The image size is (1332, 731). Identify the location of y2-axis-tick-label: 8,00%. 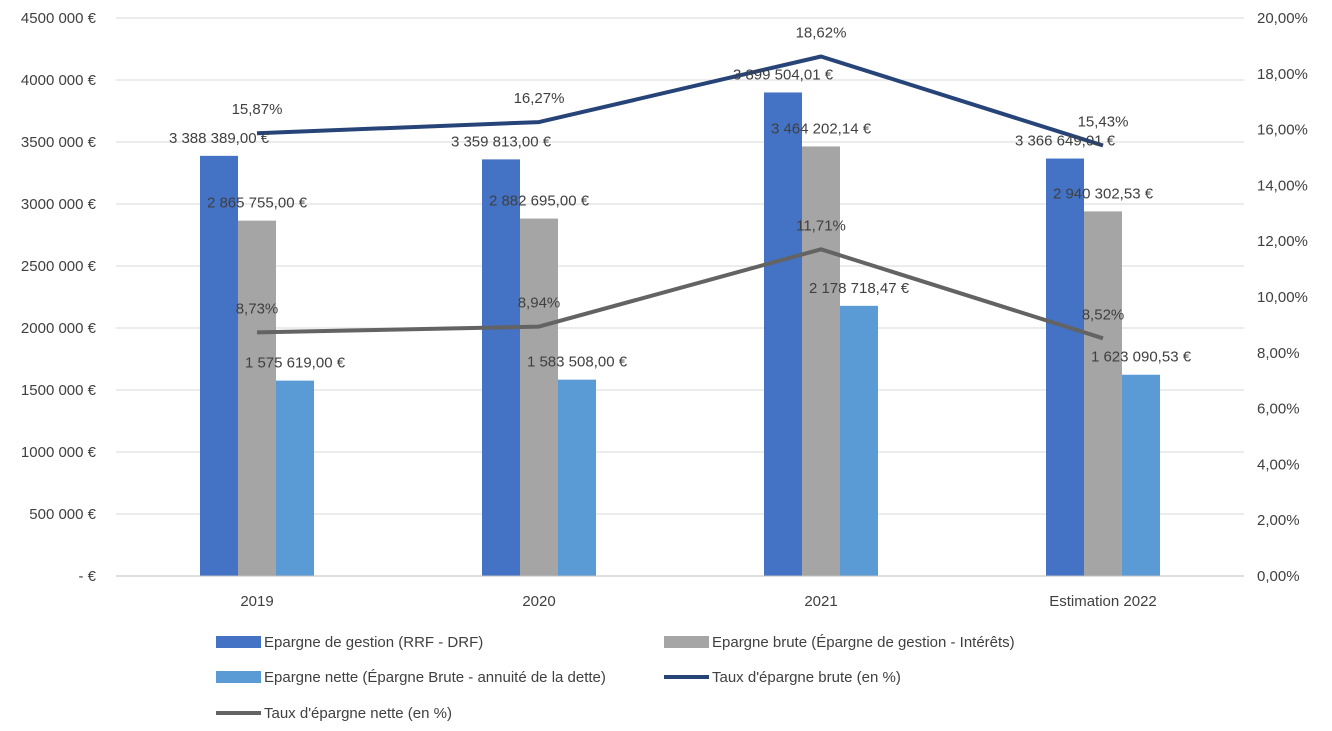
(1278, 353).